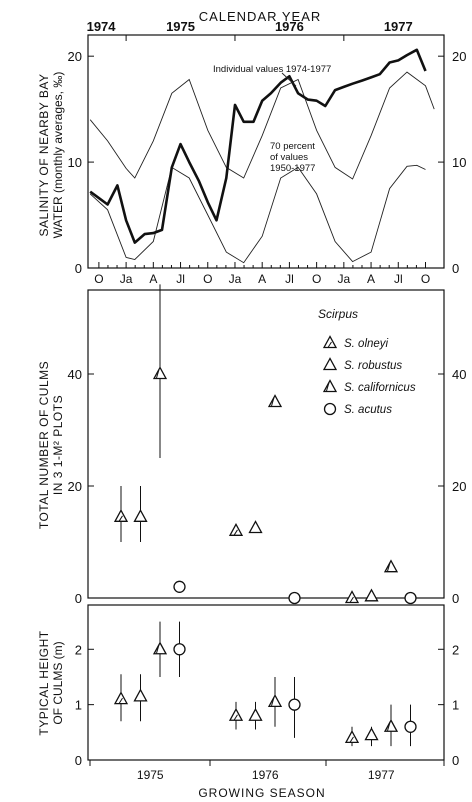 This screenshot has height=802, width=472. I want to click on height-ytick-label-right: 1, so click(455, 705).